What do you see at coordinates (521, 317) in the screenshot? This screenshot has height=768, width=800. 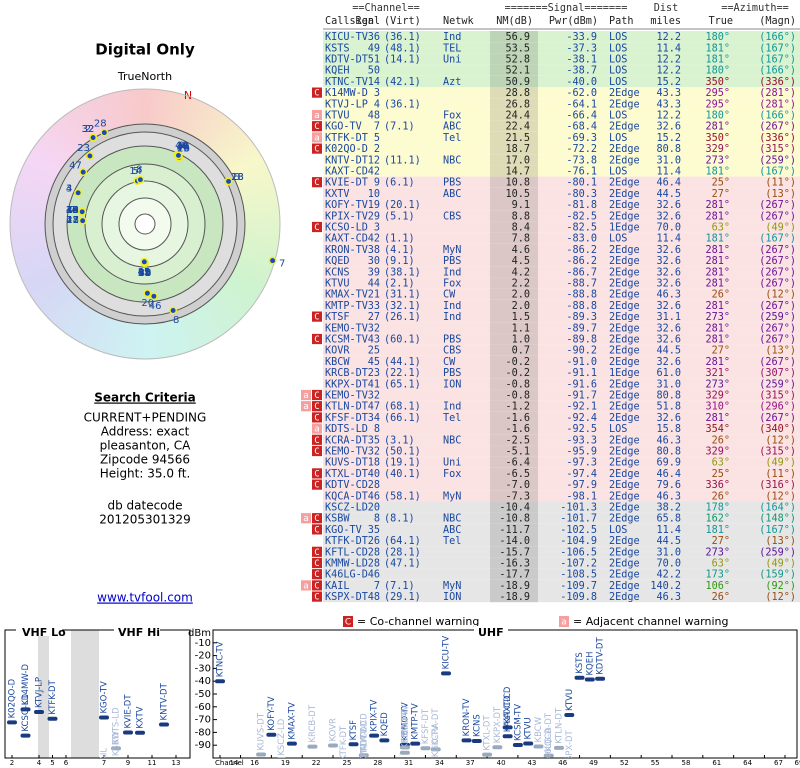 I see `cell: 1.5` at bounding box center [521, 317].